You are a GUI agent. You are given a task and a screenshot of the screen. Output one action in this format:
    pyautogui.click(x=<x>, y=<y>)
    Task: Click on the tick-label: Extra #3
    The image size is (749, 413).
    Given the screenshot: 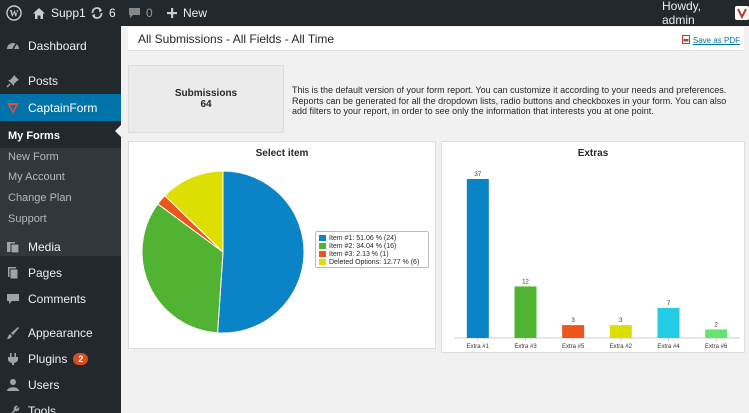 What is the action you would take?
    pyautogui.click(x=525, y=347)
    